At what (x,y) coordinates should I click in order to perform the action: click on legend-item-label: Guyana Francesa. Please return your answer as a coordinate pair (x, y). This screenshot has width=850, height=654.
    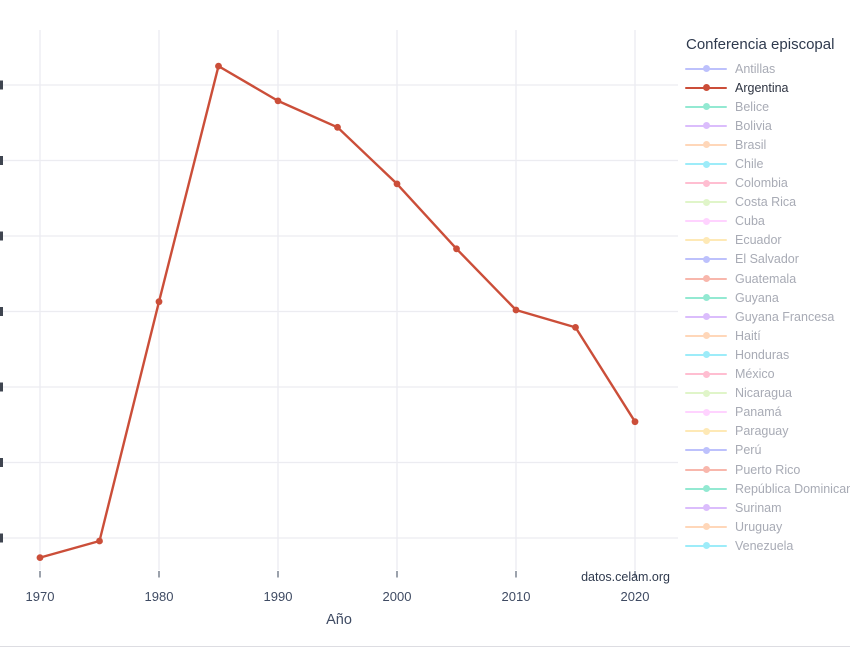
    Looking at the image, I should click on (785, 316).